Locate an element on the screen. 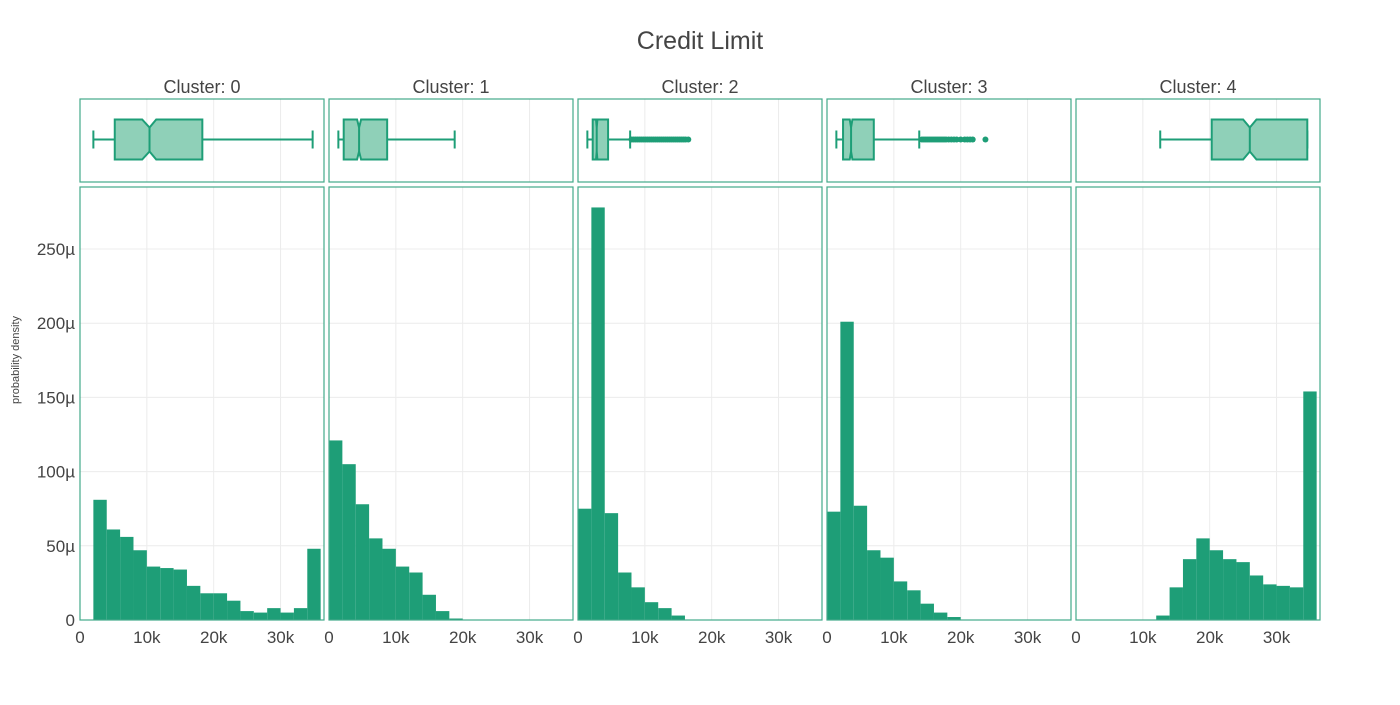 The width and height of the screenshot is (1400, 705). y-tick-label: 0 is located at coordinates (70, 620).